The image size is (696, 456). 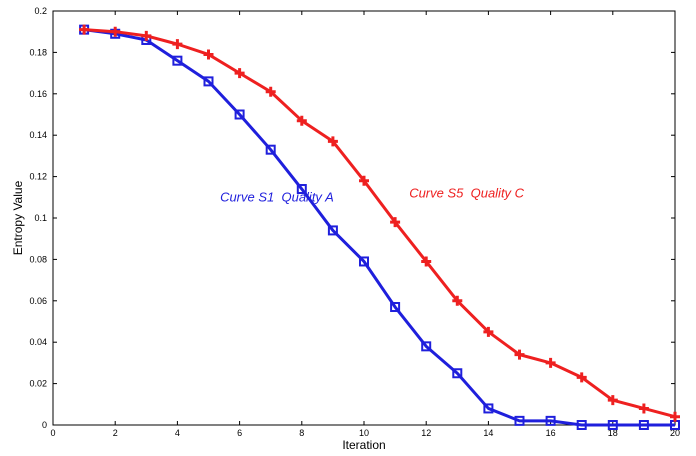 I want to click on x-tick-label: 6, so click(x=239, y=433).